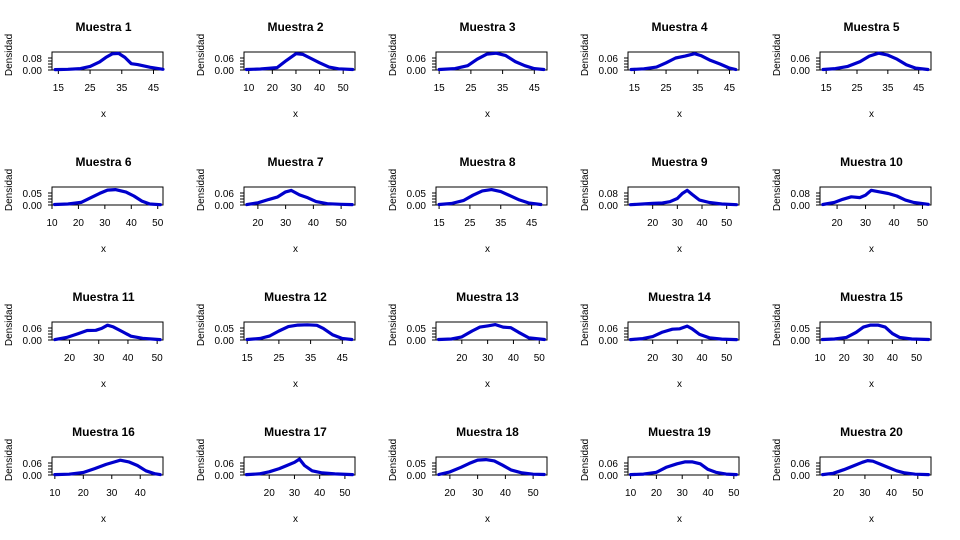 This screenshot has width=960, height=540. Describe the element at coordinates (871, 162) in the screenshot. I see `panel-title: Muestra 10` at that location.